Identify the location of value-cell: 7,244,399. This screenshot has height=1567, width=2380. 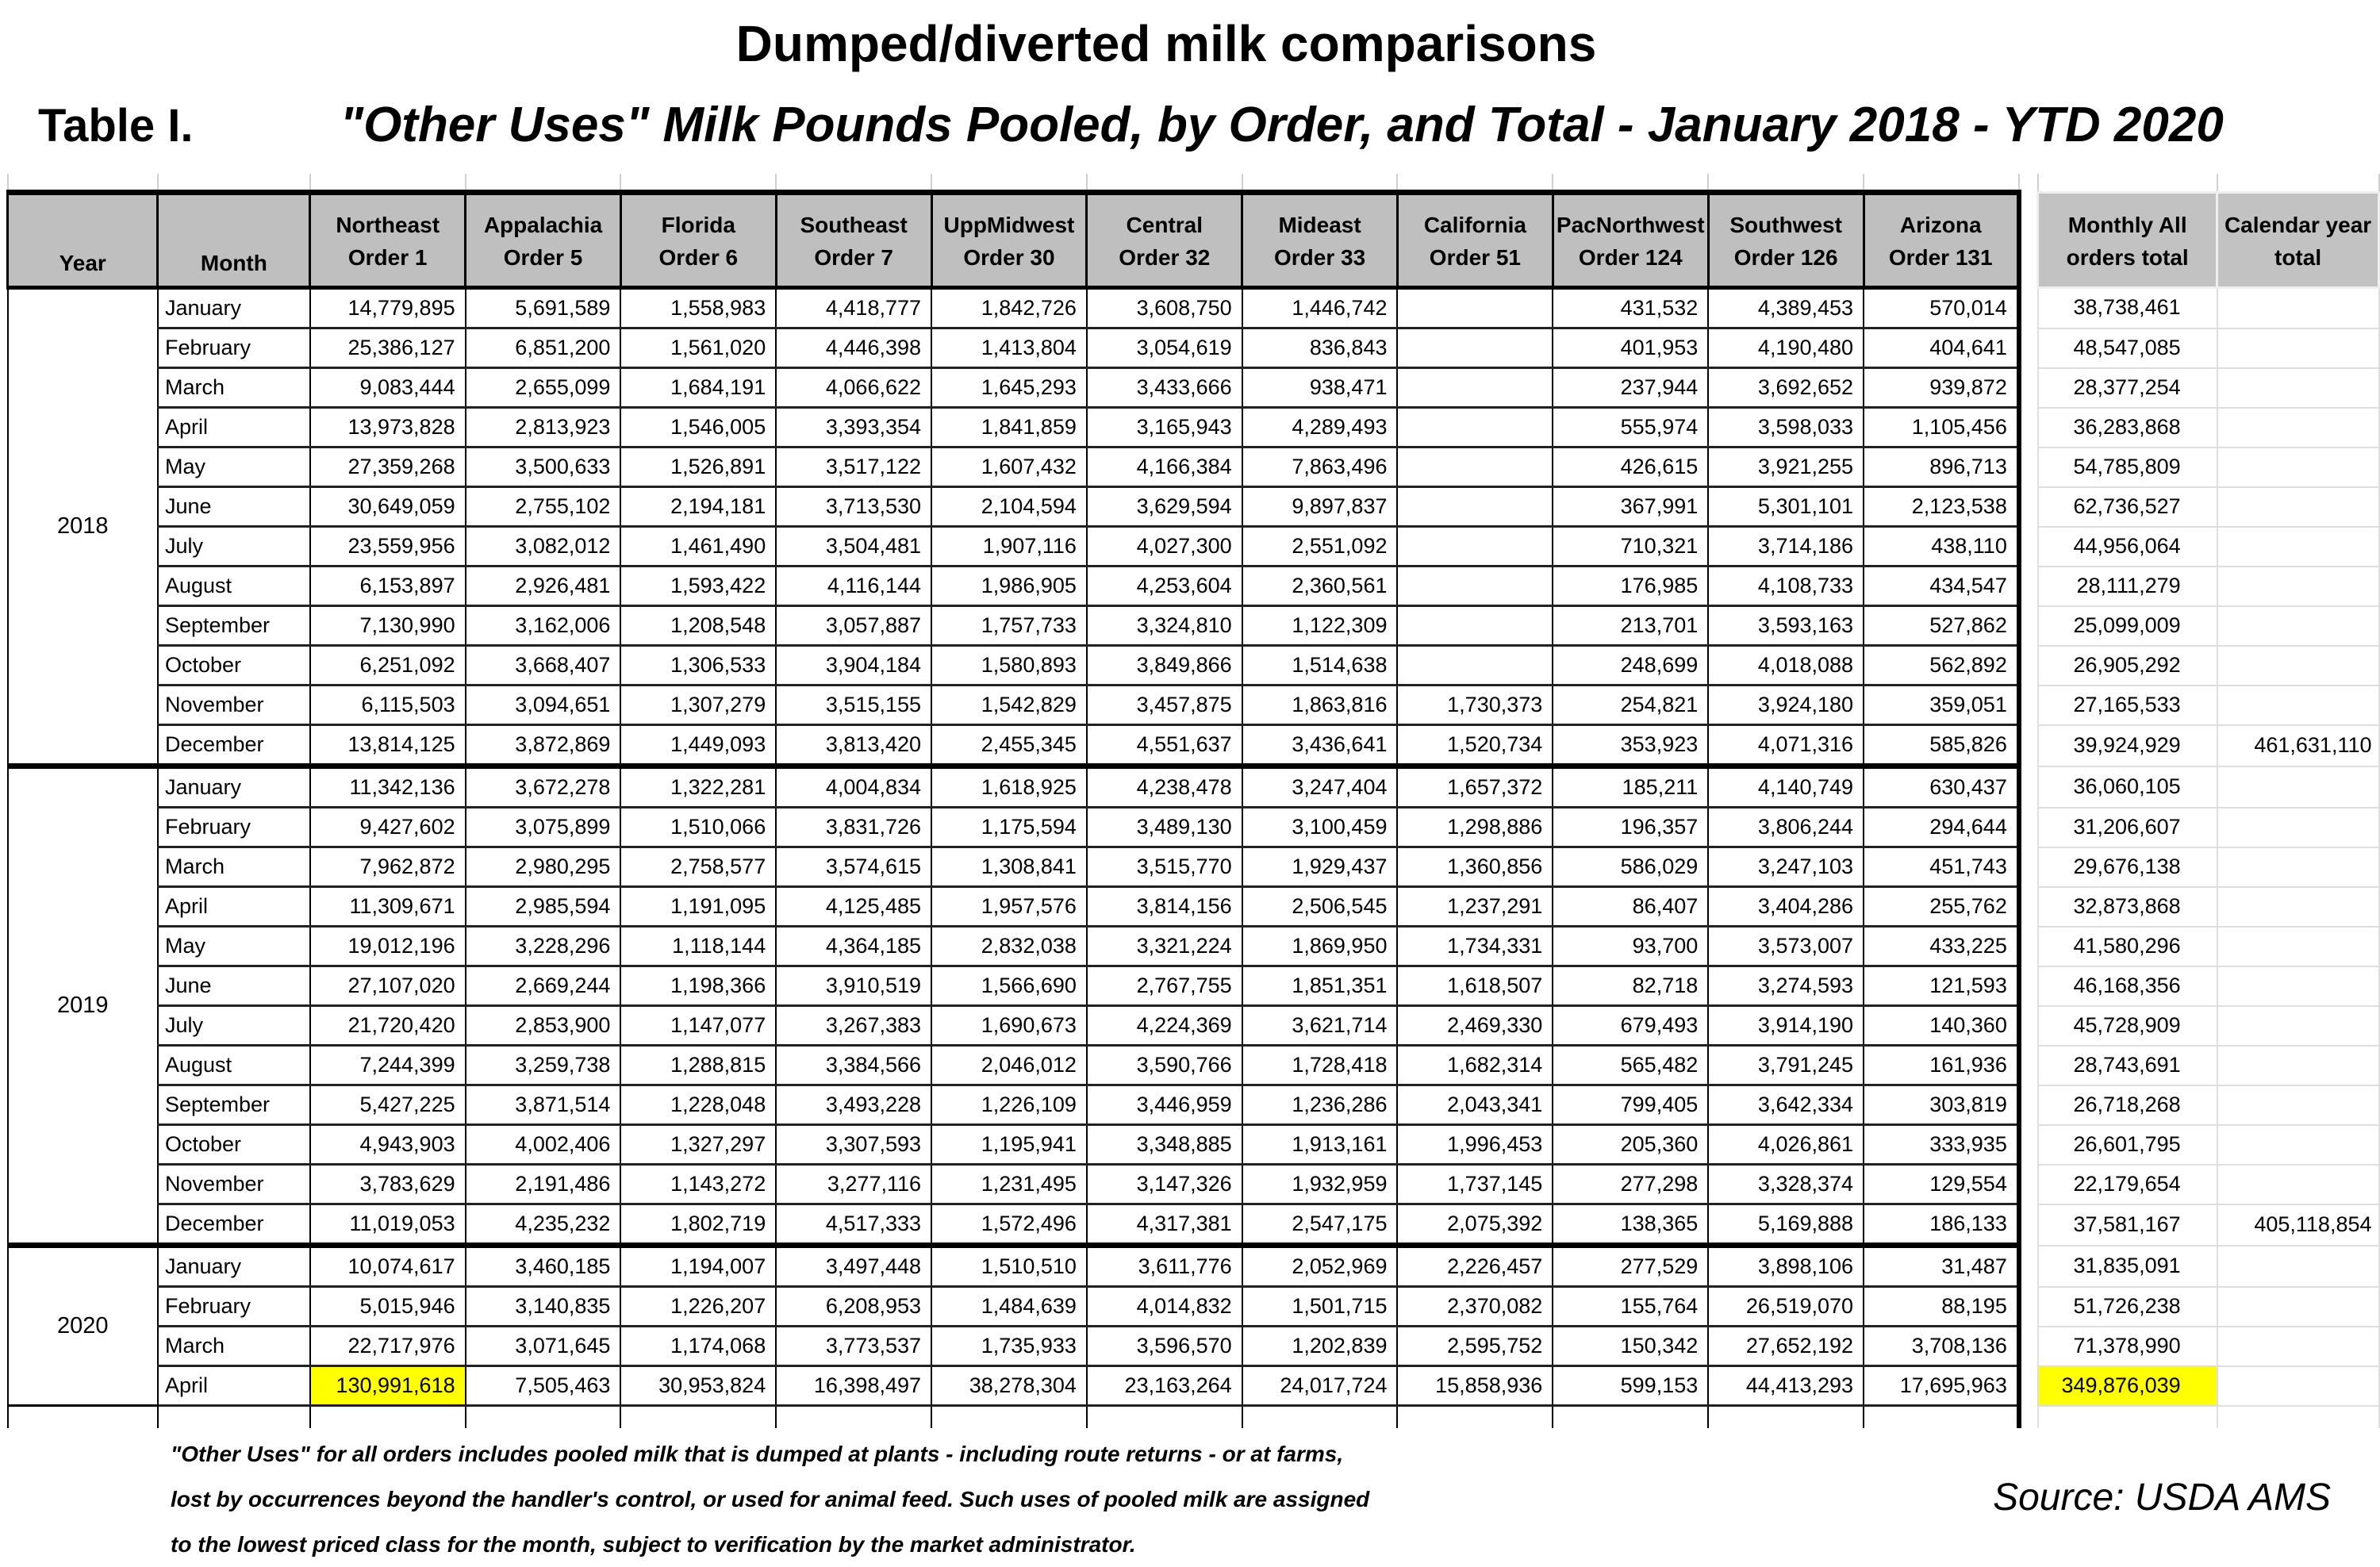
(387, 1065).